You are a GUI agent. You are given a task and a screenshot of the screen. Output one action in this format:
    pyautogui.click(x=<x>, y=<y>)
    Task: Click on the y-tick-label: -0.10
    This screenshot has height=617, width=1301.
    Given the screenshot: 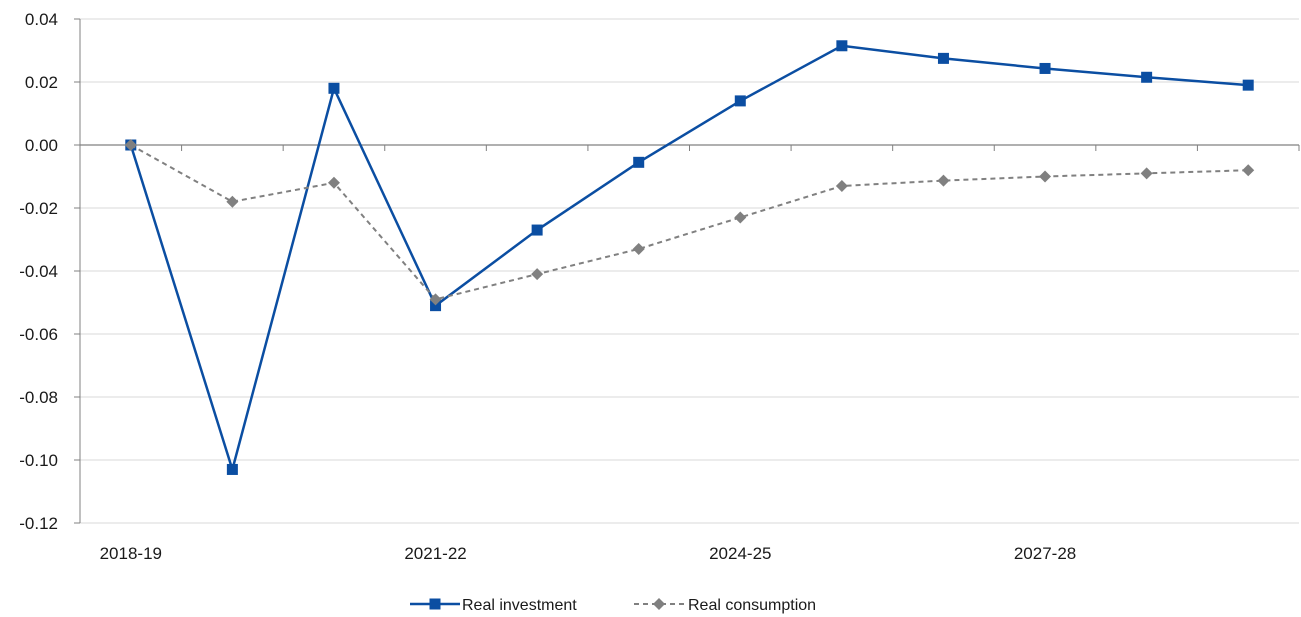 What is the action you would take?
    pyautogui.click(x=38, y=460)
    